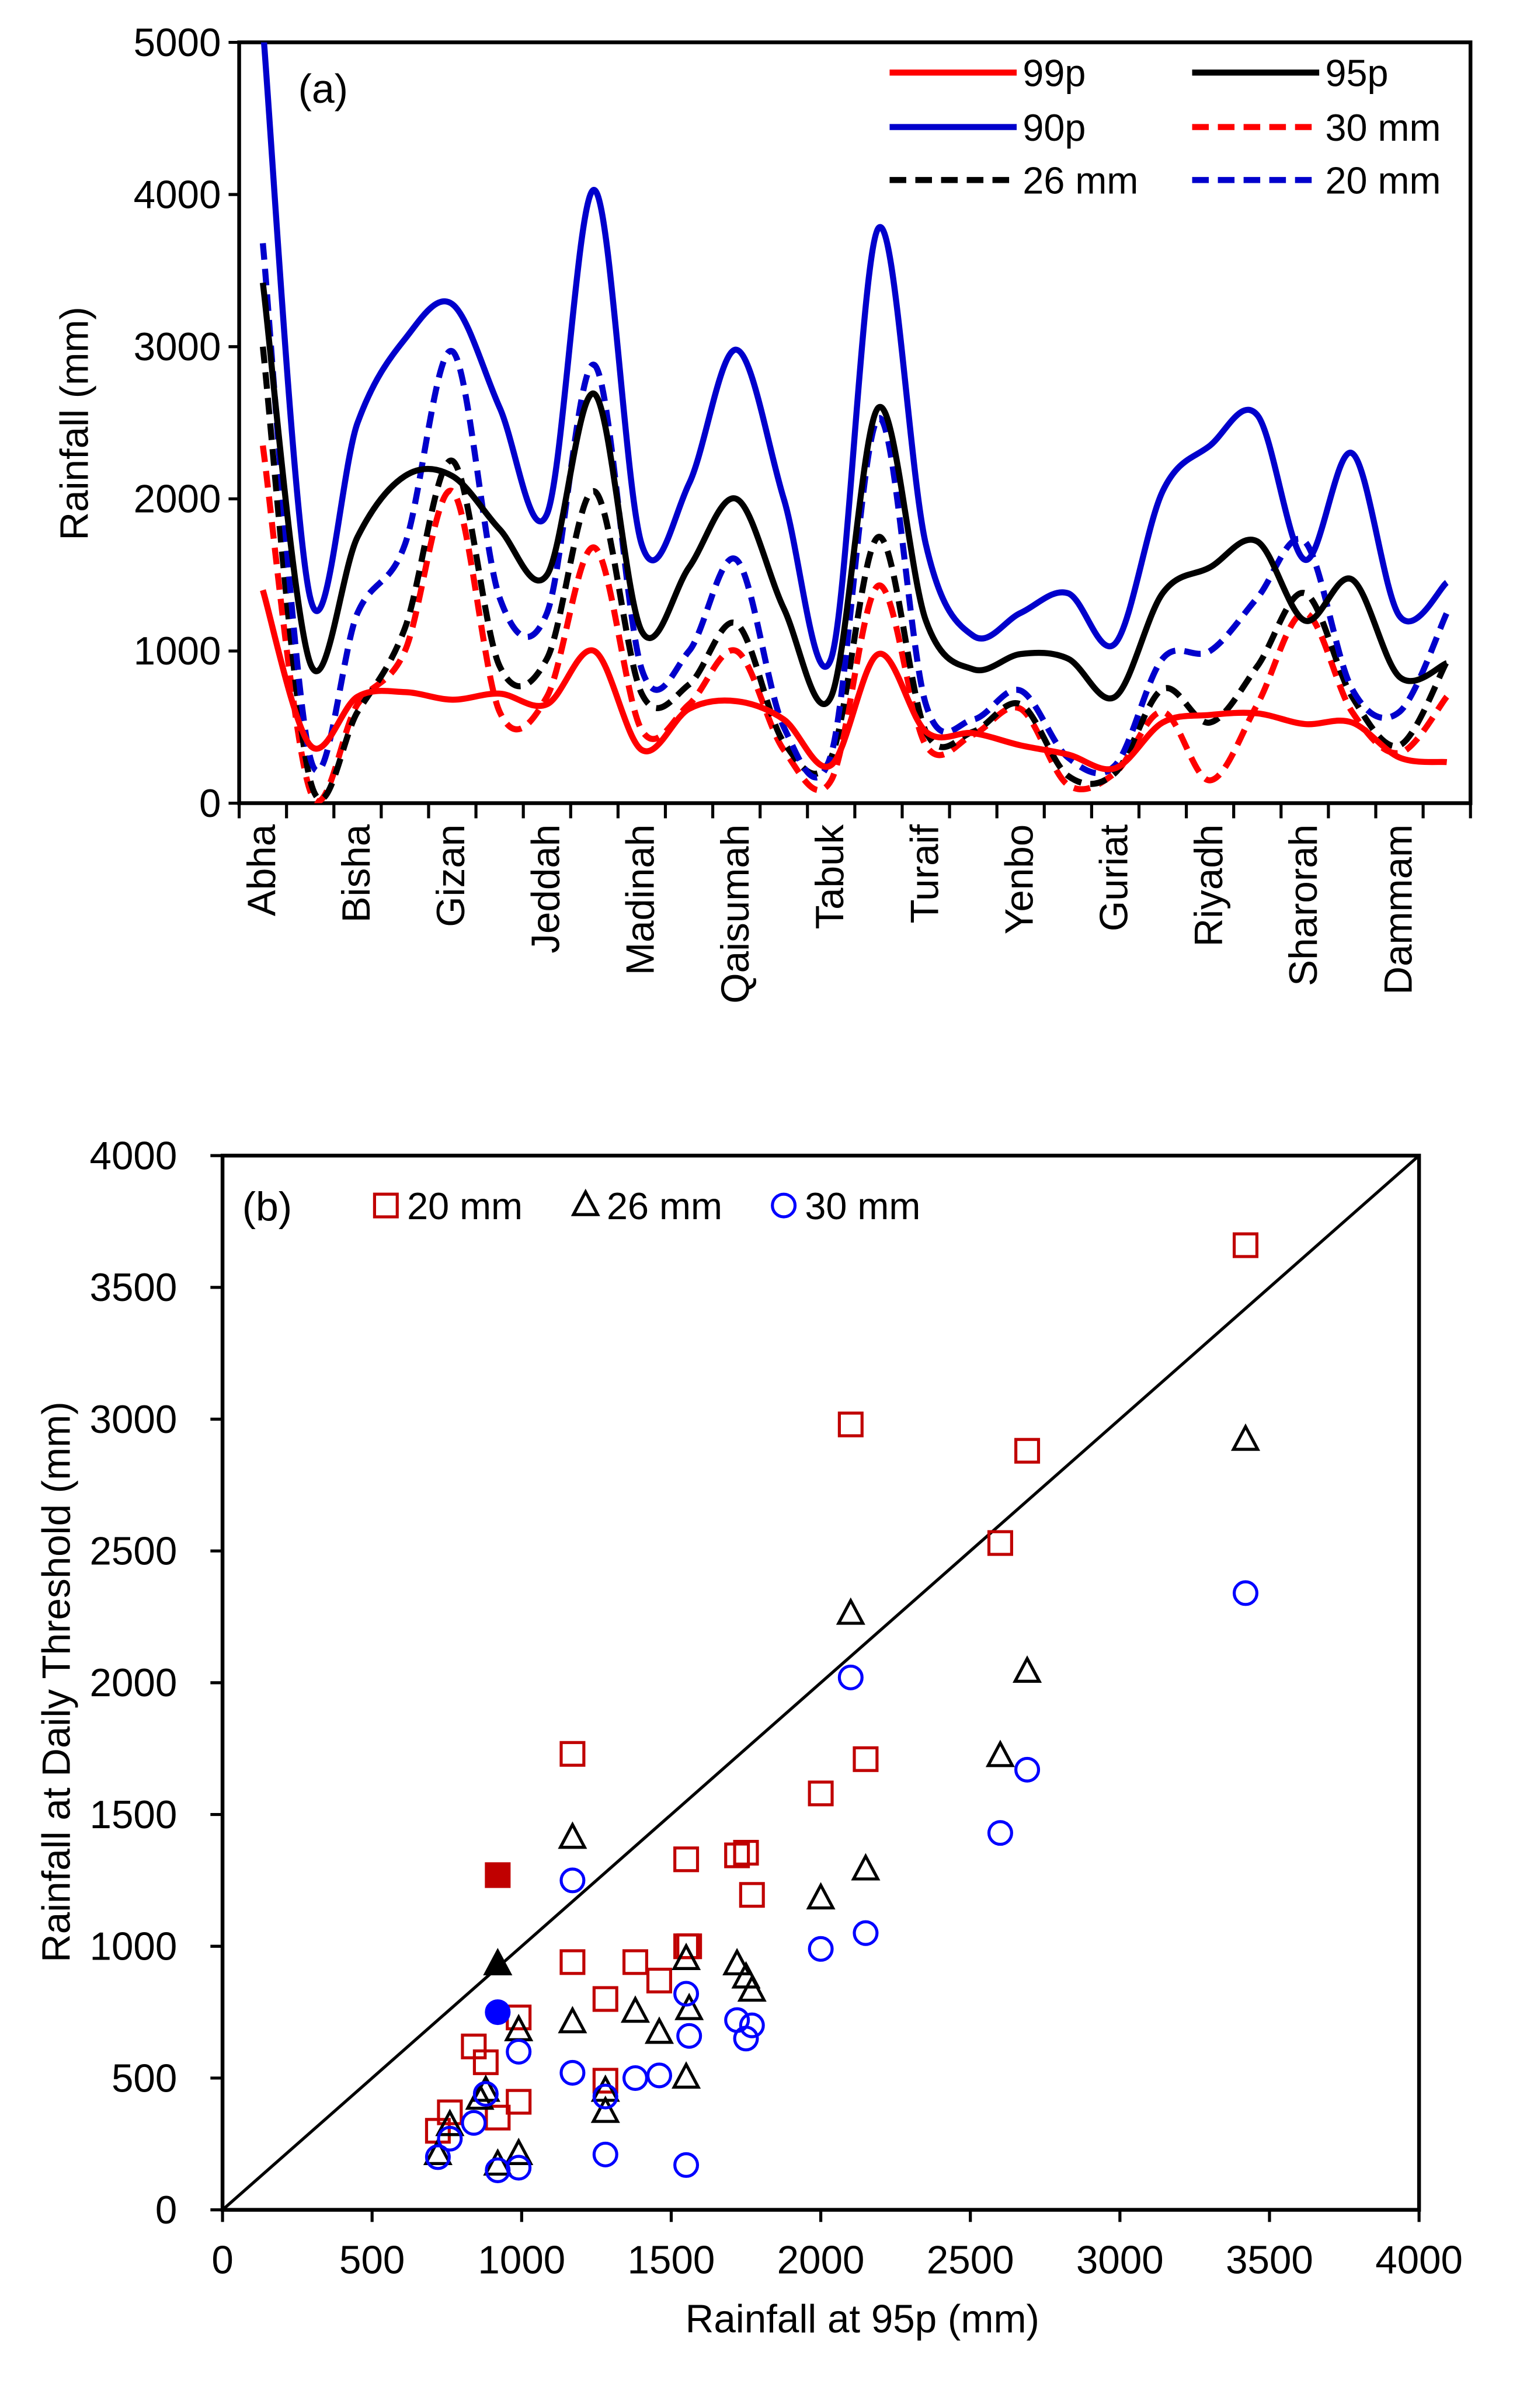 The image size is (1513, 2408). I want to click on x-tick-label: 1000, so click(521, 2260).